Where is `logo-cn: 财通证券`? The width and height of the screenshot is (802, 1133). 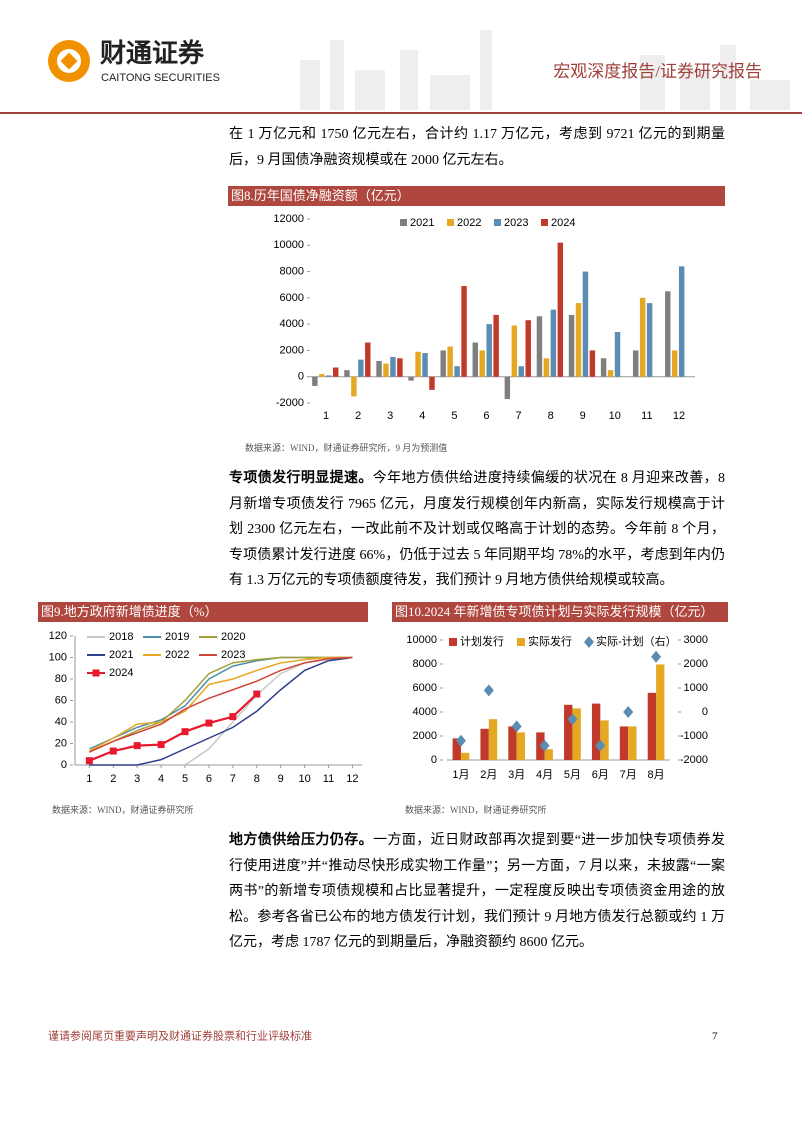
logo-cn: 财通证券 is located at coordinates (152, 53).